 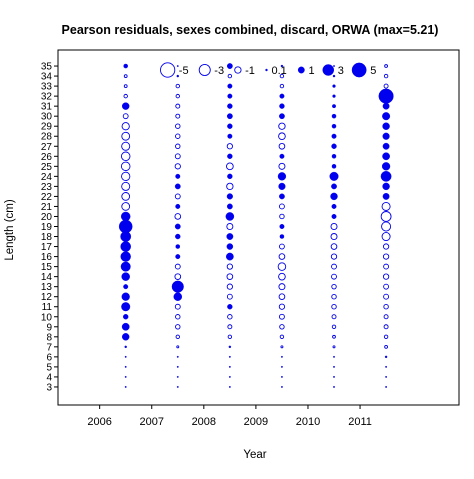 I want to click on legend-label: 0.1, so click(x=279, y=71).